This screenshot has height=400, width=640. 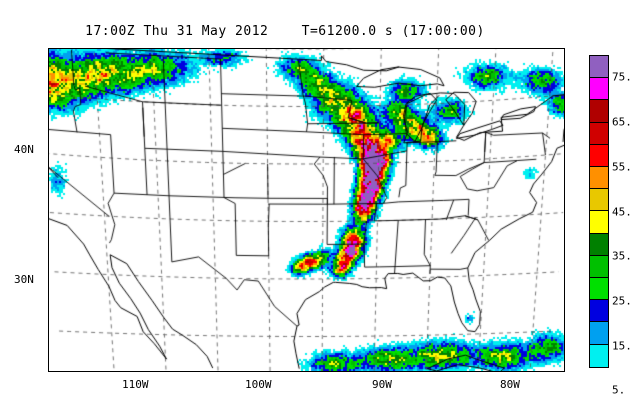 What do you see at coordinates (622, 346) in the screenshot?
I see `colorbar-tick-label: 15.` at bounding box center [622, 346].